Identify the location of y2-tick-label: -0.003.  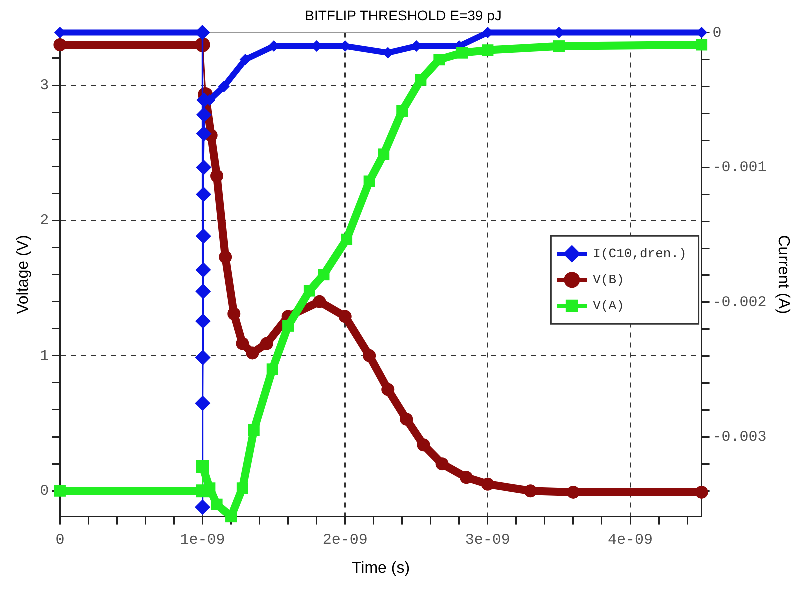
(739, 437).